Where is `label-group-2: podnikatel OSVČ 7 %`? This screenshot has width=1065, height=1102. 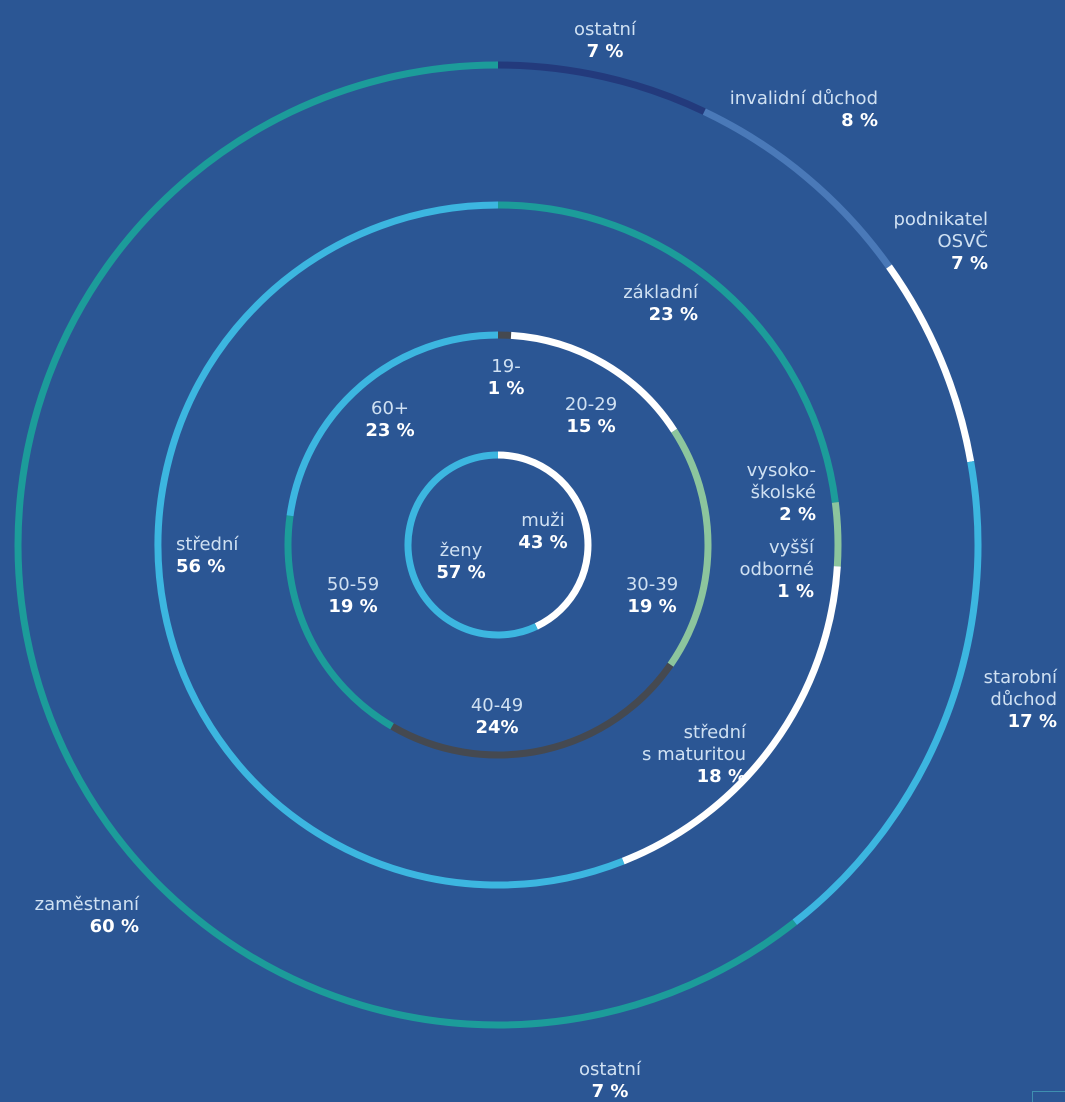
label-group-2: podnikatel OSVČ 7 % is located at coordinates (940, 241).